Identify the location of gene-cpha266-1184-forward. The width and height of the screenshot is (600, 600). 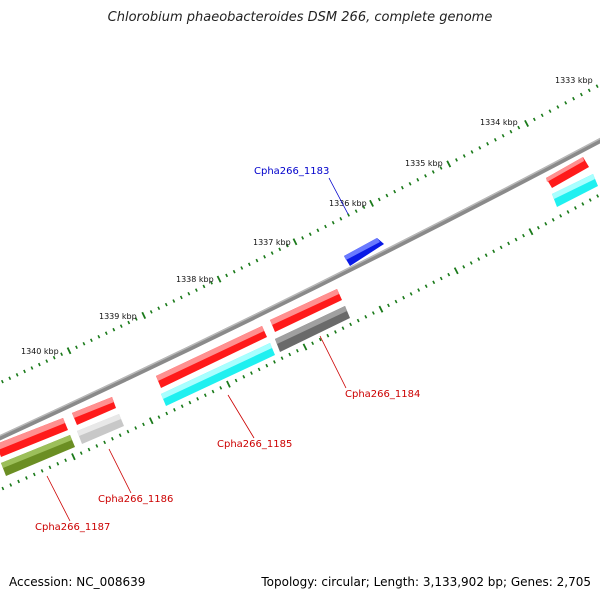
(306, 310).